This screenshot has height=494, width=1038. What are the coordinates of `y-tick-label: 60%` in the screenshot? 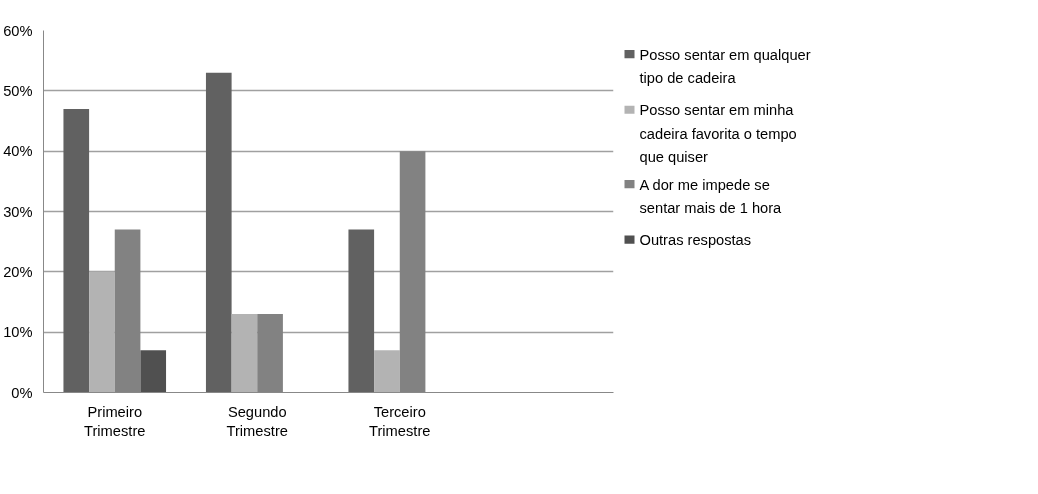 It's located at (18, 30).